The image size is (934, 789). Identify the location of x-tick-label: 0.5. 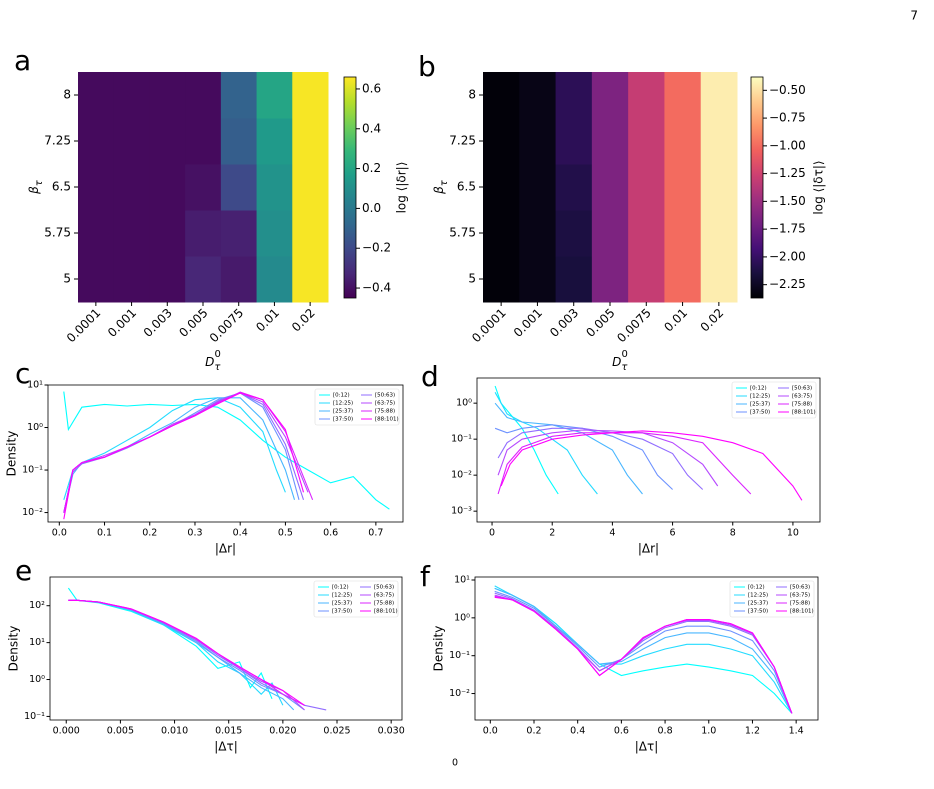
(285, 533).